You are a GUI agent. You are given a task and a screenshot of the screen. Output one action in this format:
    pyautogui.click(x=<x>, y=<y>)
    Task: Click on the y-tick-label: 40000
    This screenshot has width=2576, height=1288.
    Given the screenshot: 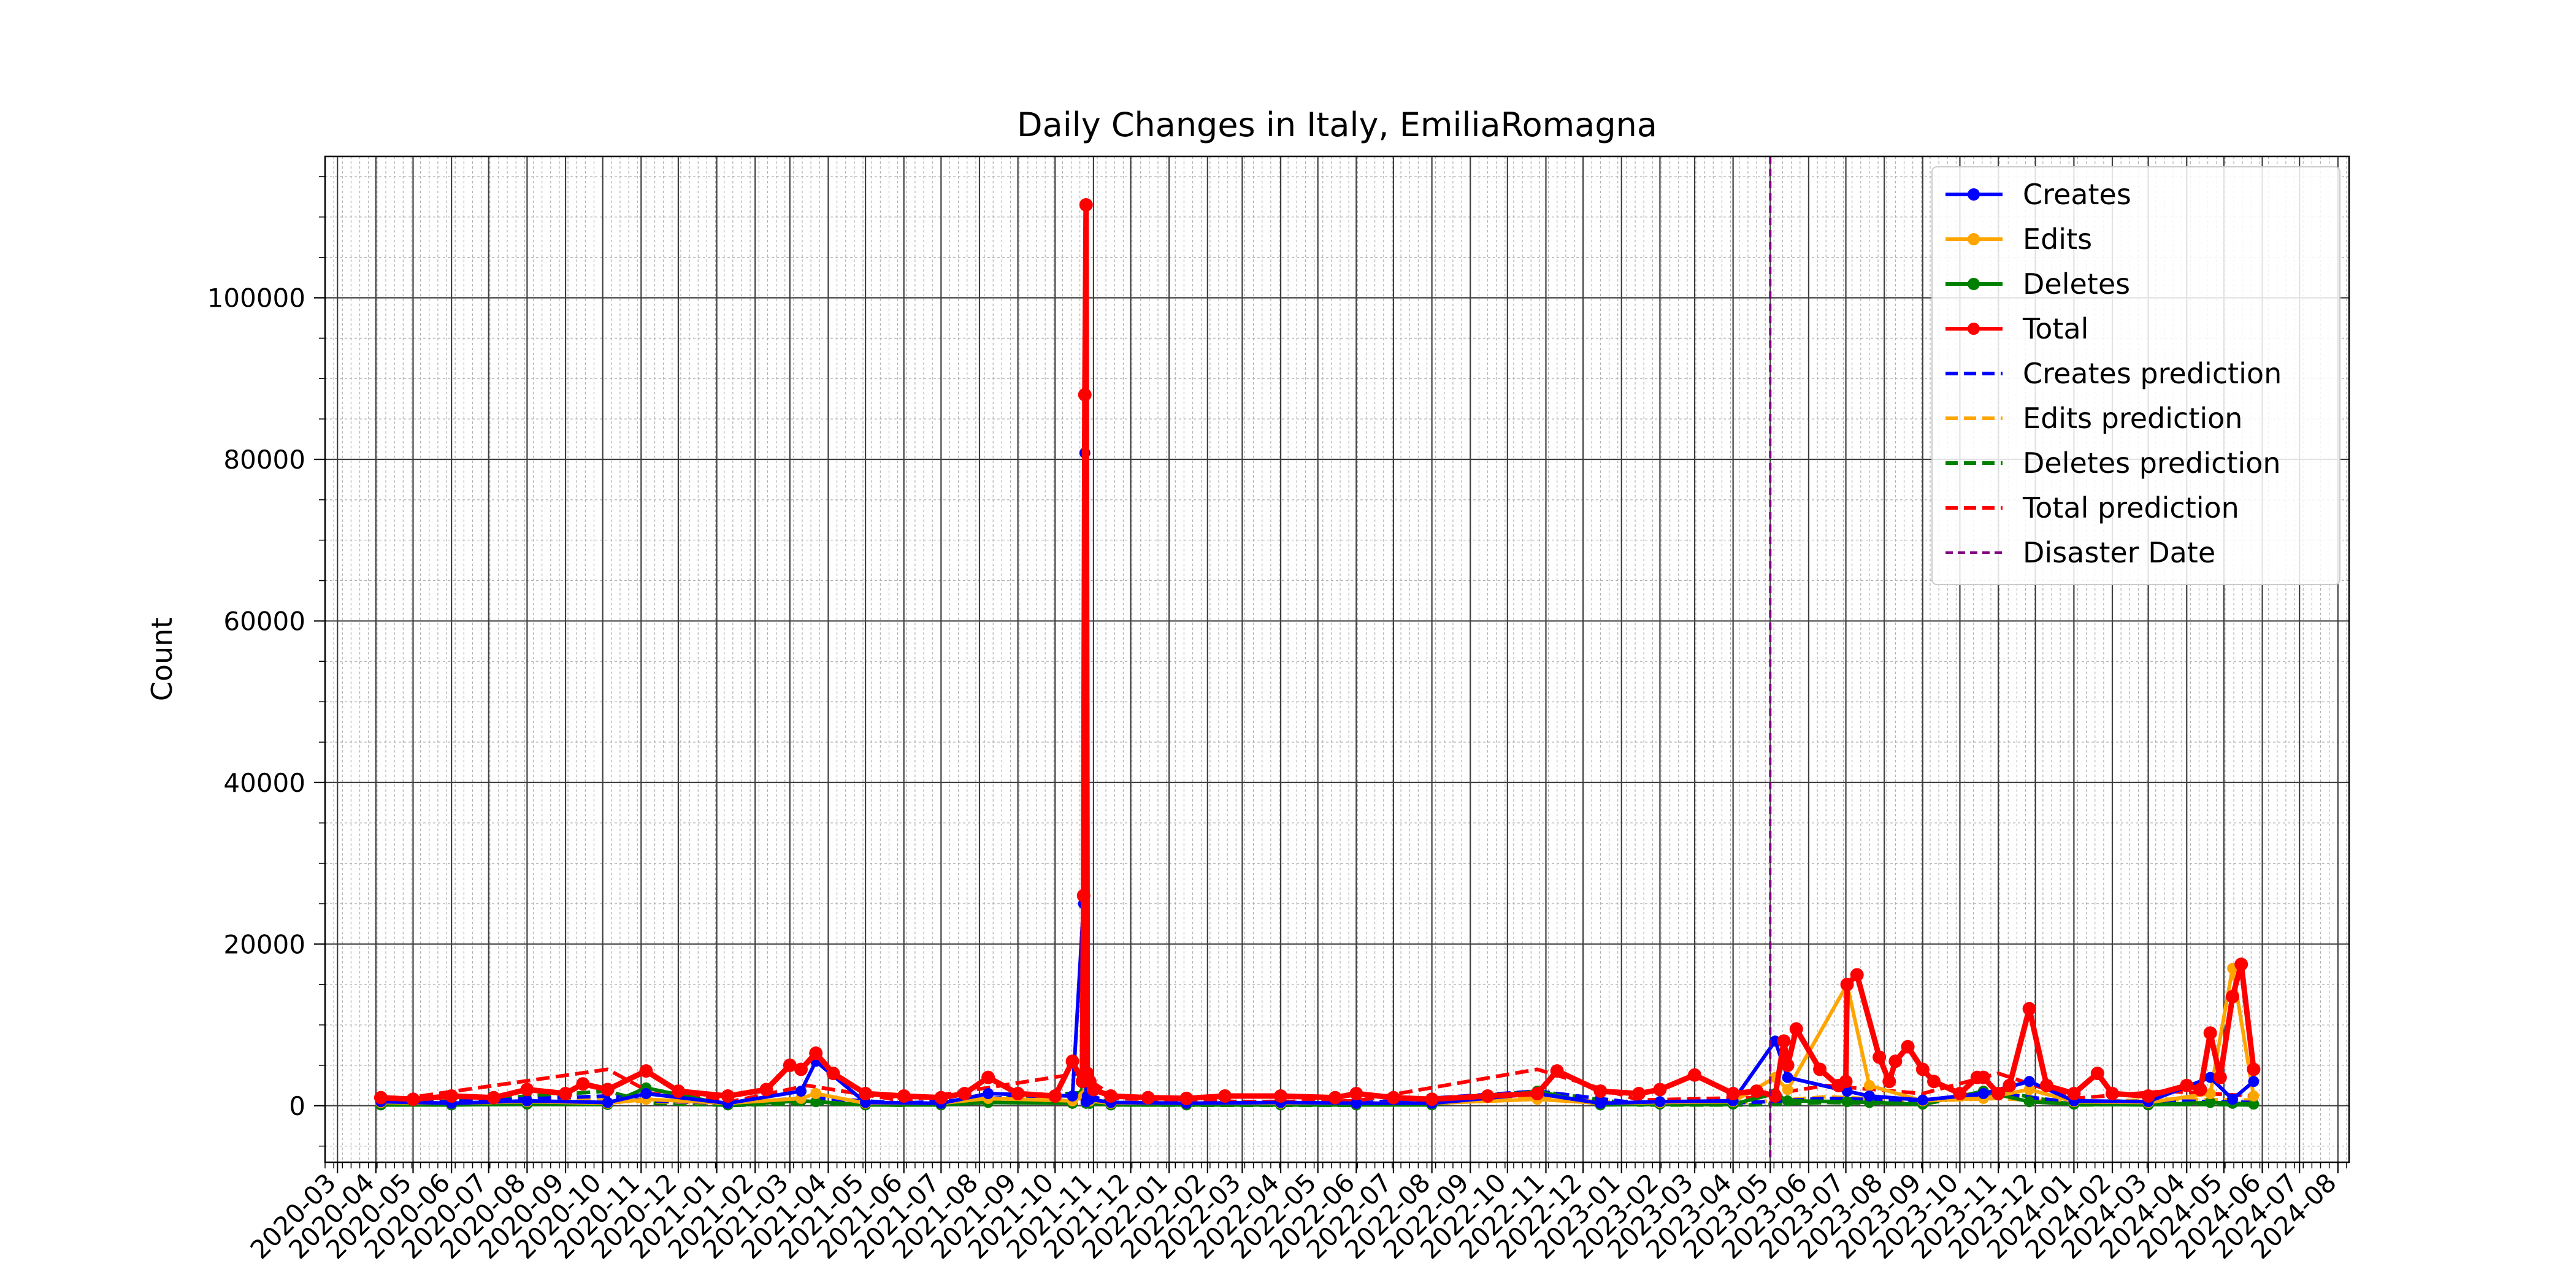 What is the action you would take?
    pyautogui.click(x=264, y=783)
    